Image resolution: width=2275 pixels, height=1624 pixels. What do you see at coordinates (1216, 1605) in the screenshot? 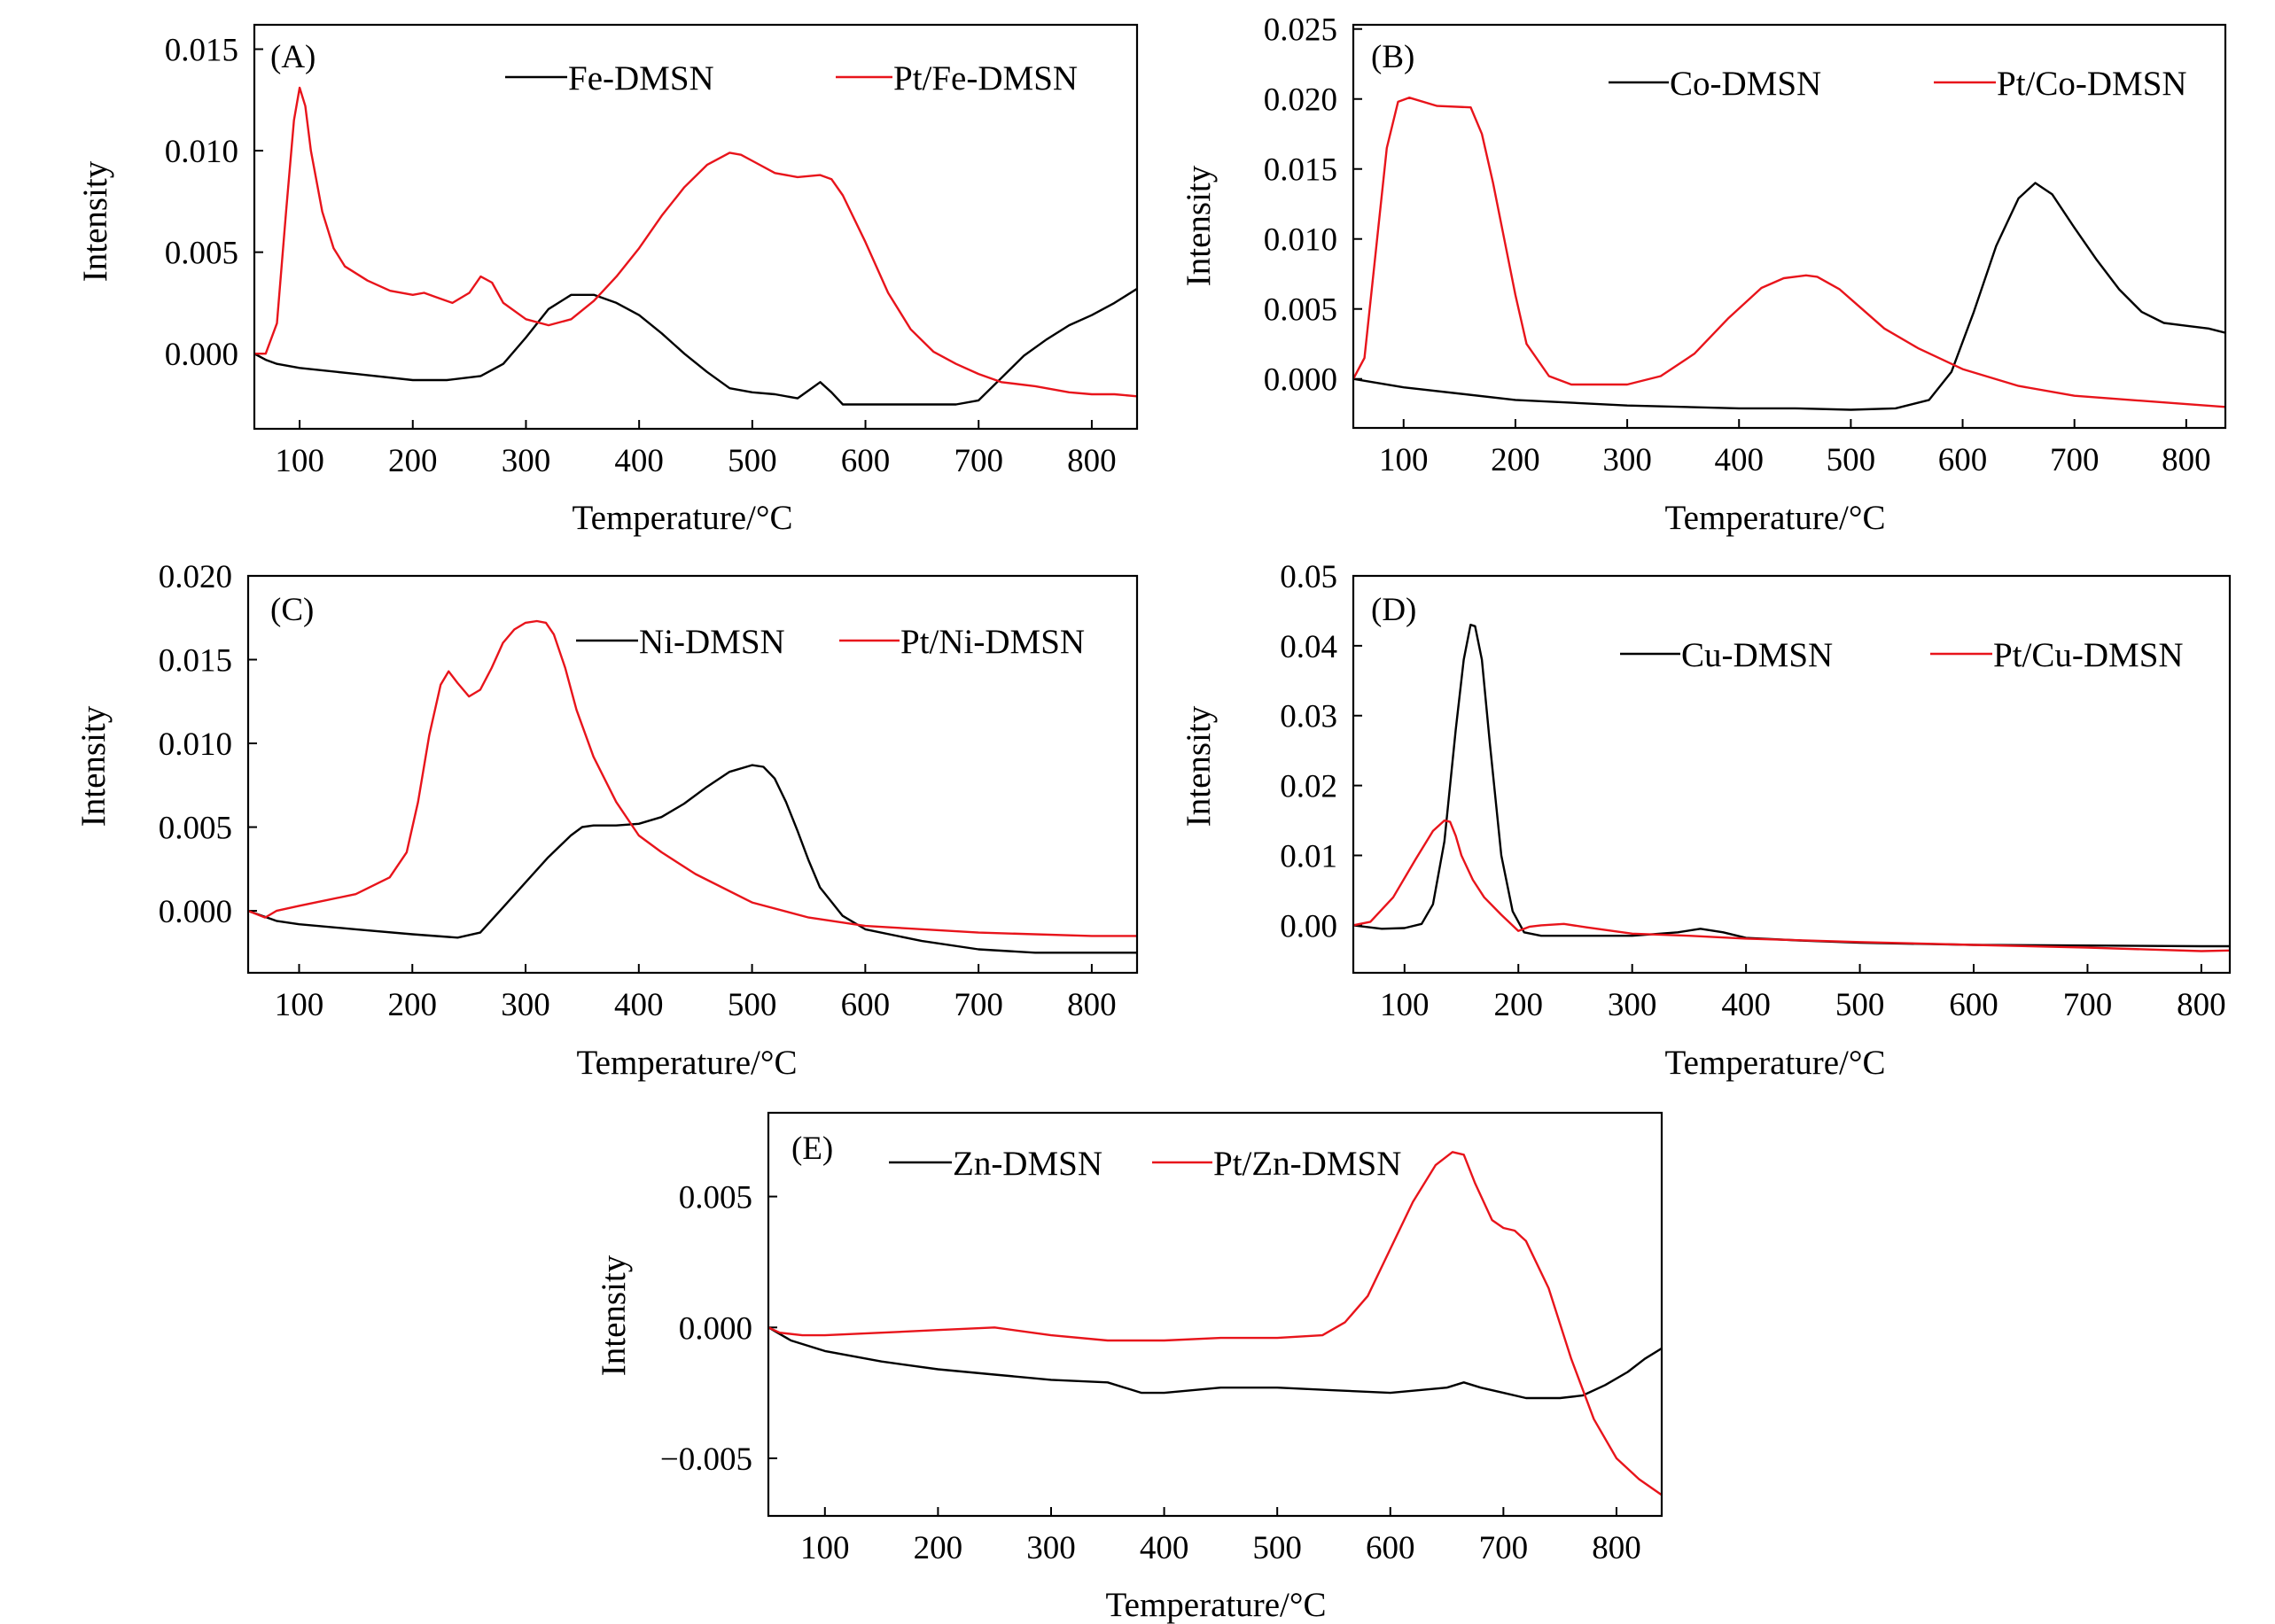
I see `panel-e-x-axis-title: Temperature/°C` at bounding box center [1216, 1605].